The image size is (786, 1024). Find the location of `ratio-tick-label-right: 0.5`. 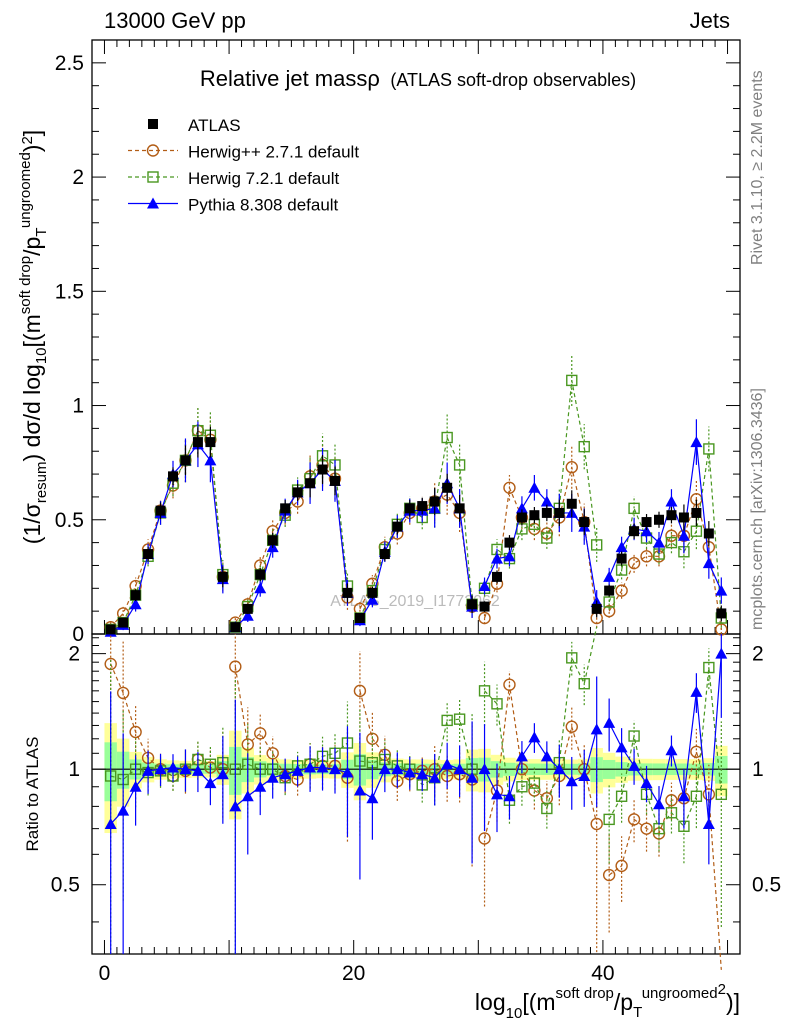

ratio-tick-label-right: 0.5 is located at coordinates (766, 885).